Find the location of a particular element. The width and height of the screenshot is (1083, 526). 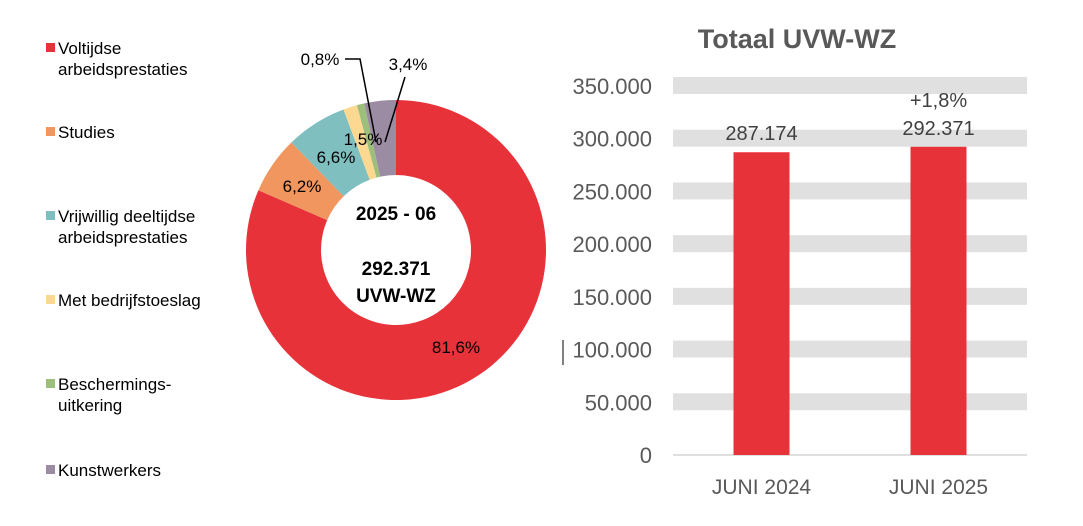

slice-label: 0,8% is located at coordinates (320, 59).